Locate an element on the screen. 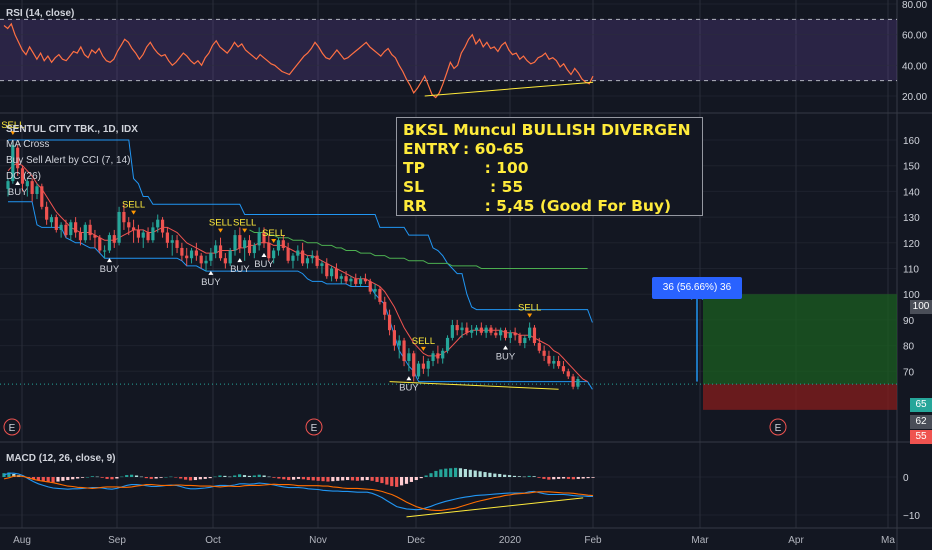 This screenshot has width=932, height=550. price-tick-8: 80 is located at coordinates (909, 347).